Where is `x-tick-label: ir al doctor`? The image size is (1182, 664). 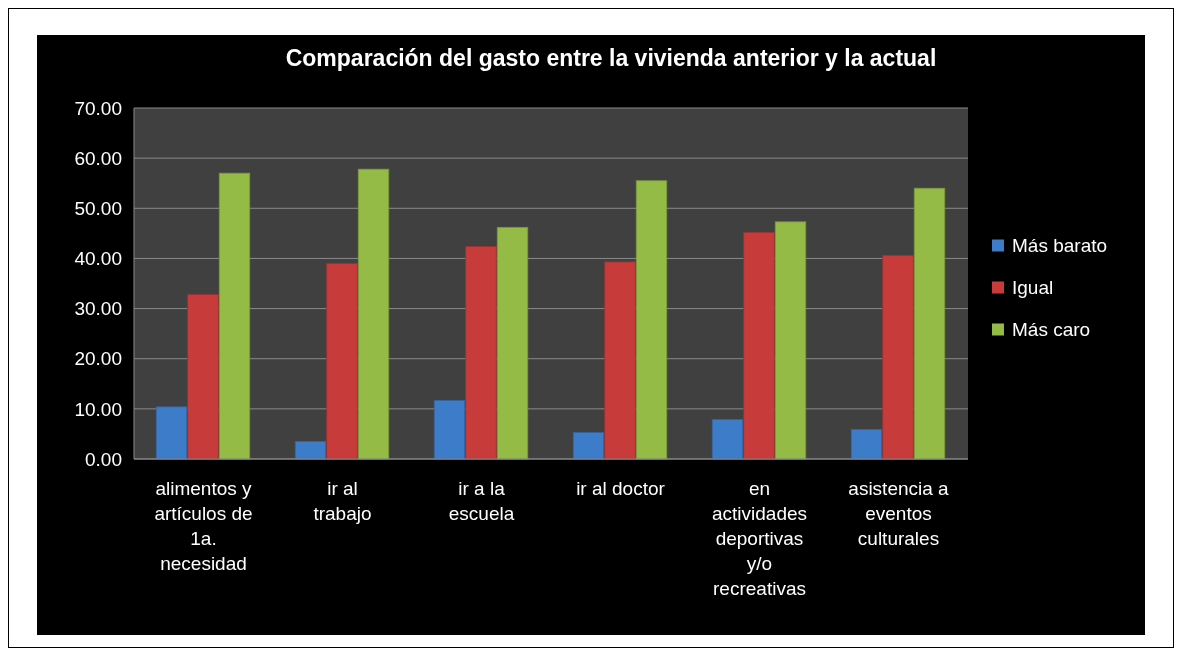 x-tick-label: ir al doctor is located at coordinates (621, 488).